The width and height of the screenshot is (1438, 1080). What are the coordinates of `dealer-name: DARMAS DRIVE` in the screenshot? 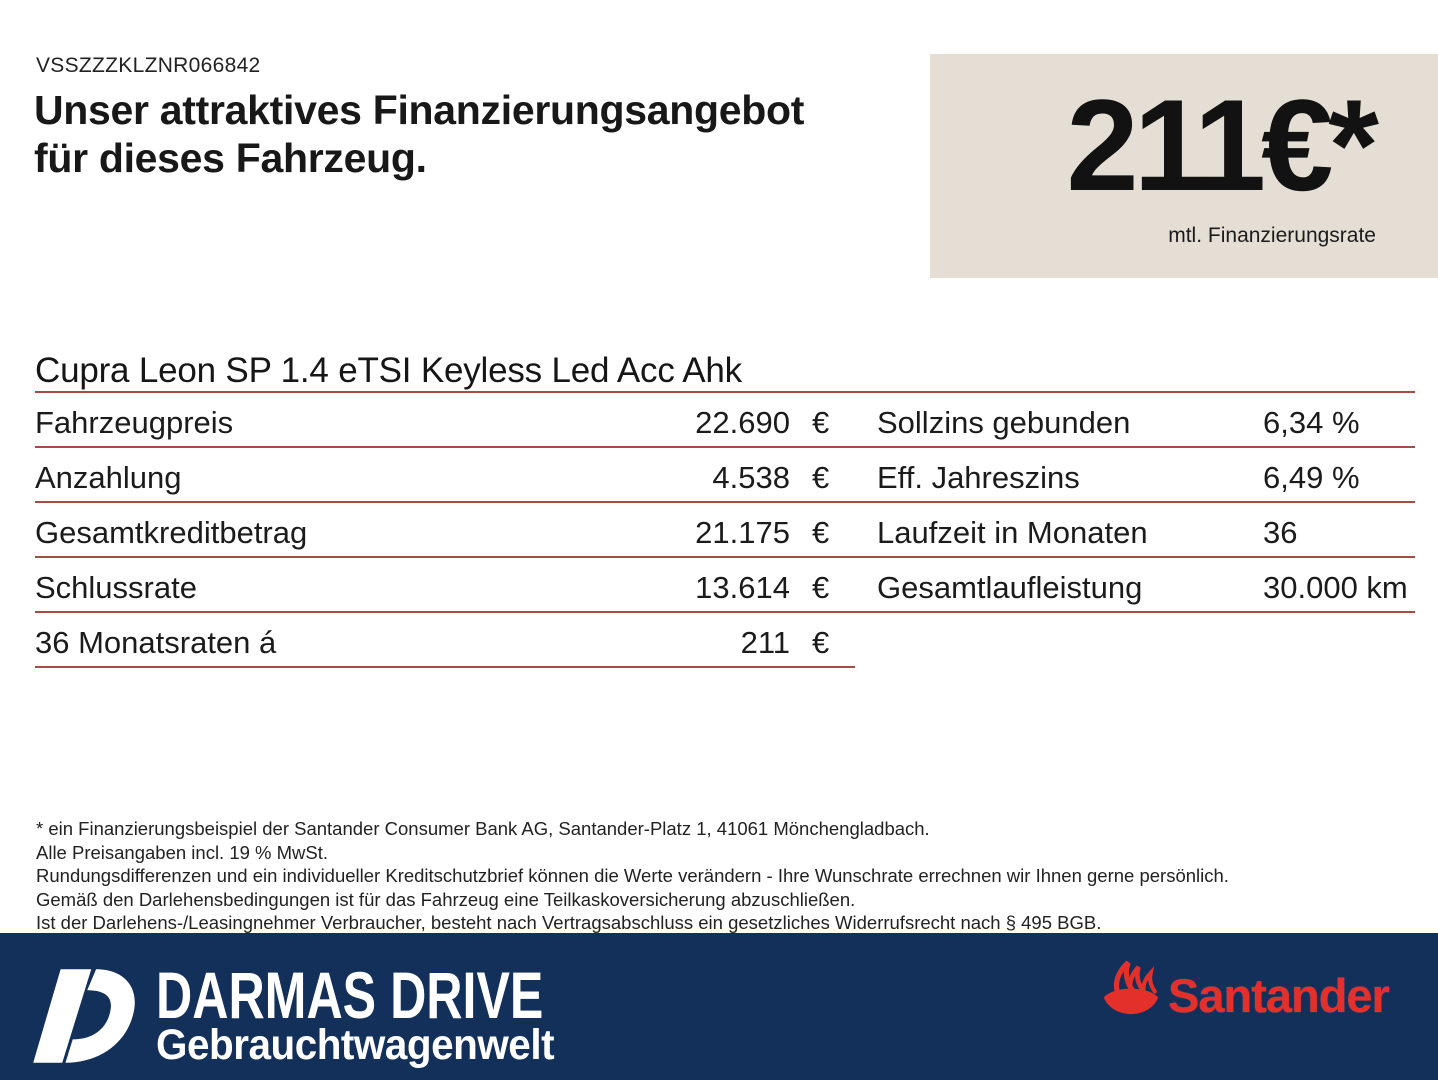 It's located at (350, 995).